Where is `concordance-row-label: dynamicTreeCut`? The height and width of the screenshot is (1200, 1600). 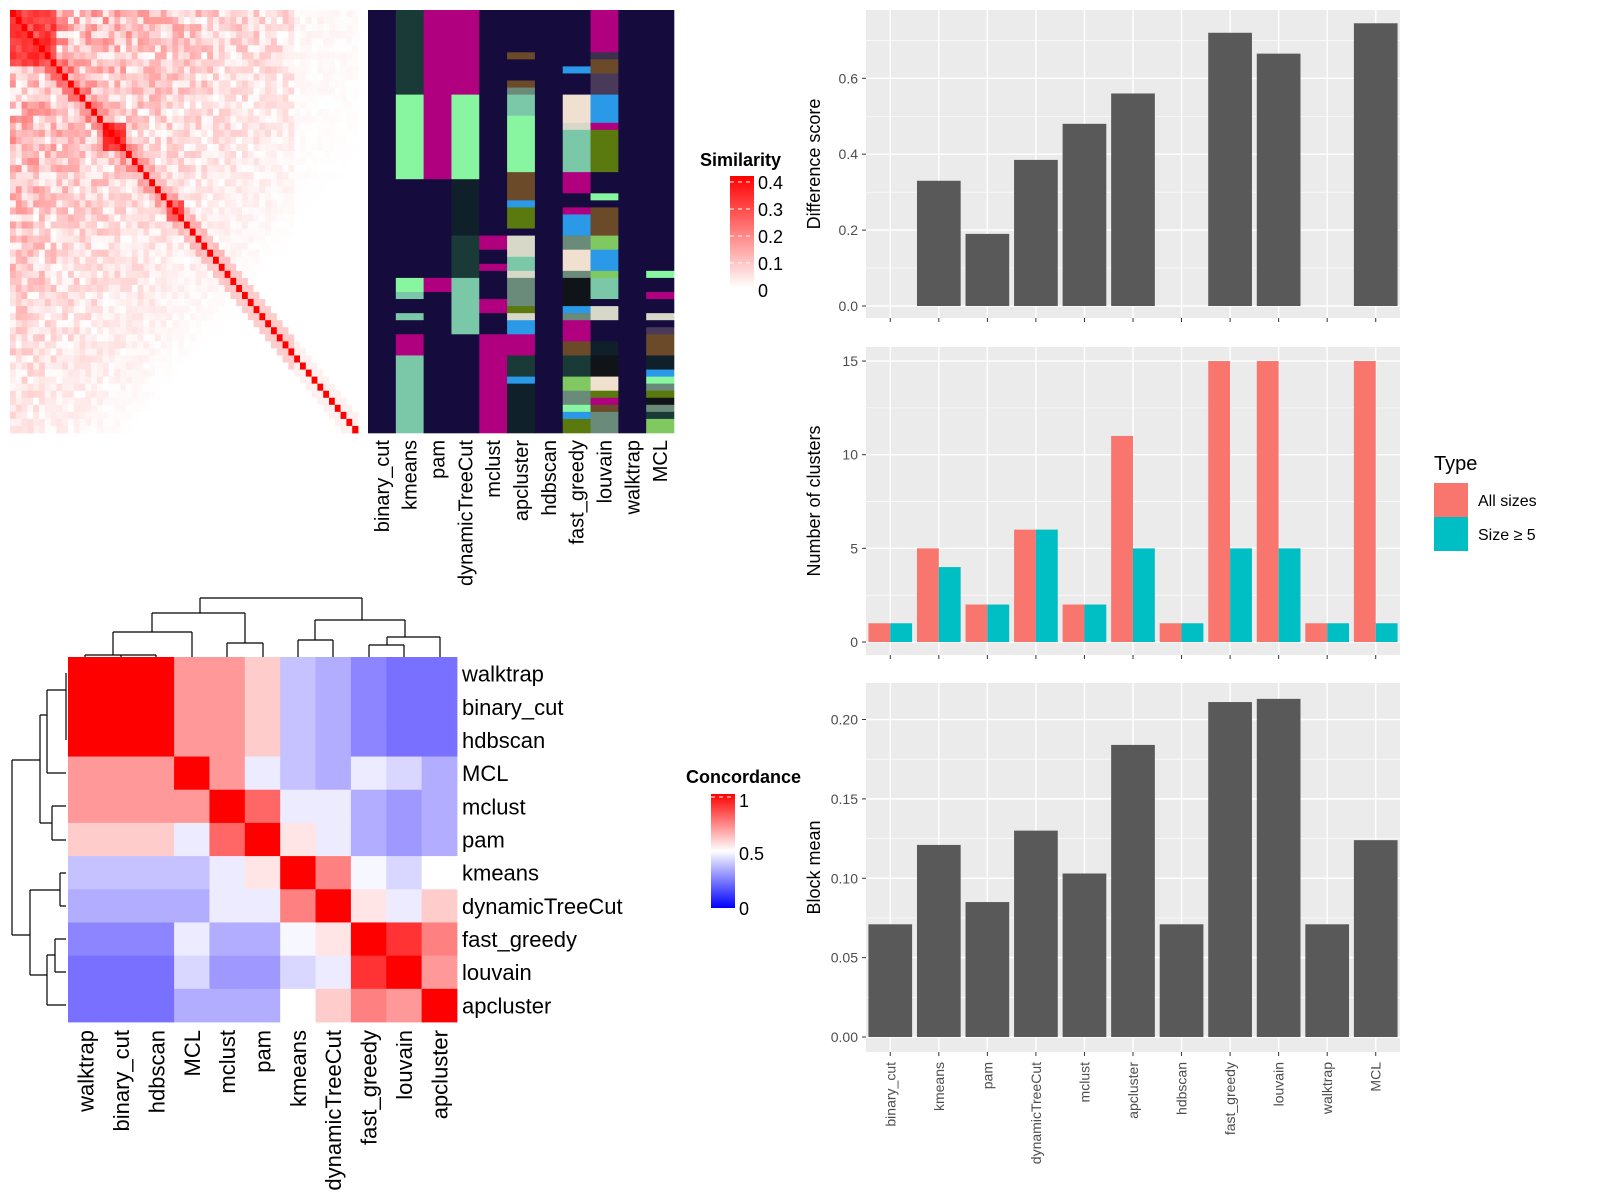 concordance-row-label: dynamicTreeCut is located at coordinates (542, 906).